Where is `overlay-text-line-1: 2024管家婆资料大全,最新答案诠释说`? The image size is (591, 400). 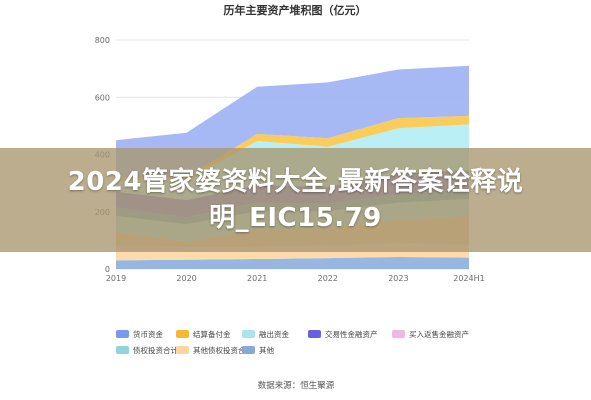
overlay-text-line-1: 2024管家婆资料大全,最新答案诠释说 is located at coordinates (295, 182).